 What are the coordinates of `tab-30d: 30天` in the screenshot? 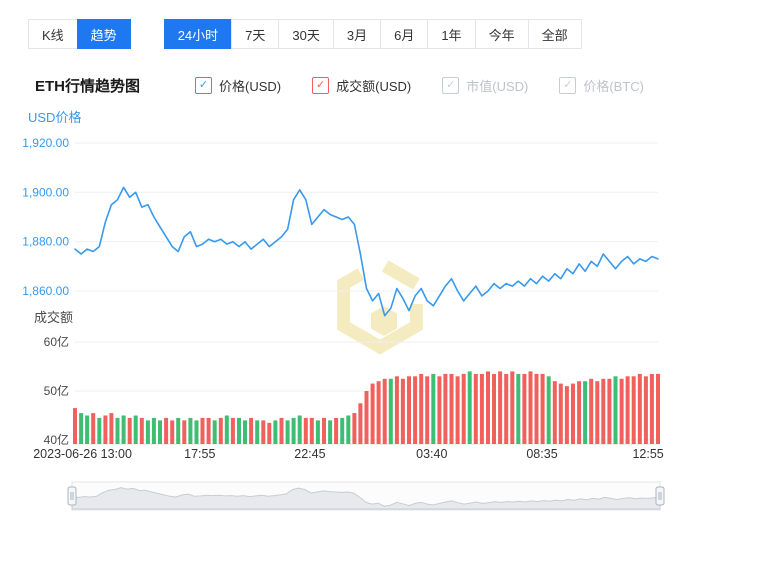 It's located at (306, 34).